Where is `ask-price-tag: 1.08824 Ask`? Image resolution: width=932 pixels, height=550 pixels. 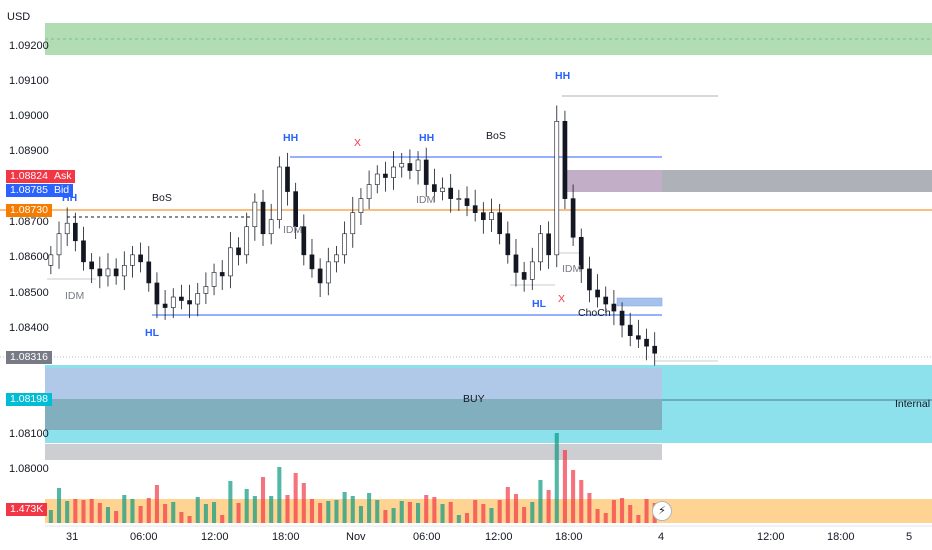
ask-price-tag: 1.08824 Ask is located at coordinates (41, 176).